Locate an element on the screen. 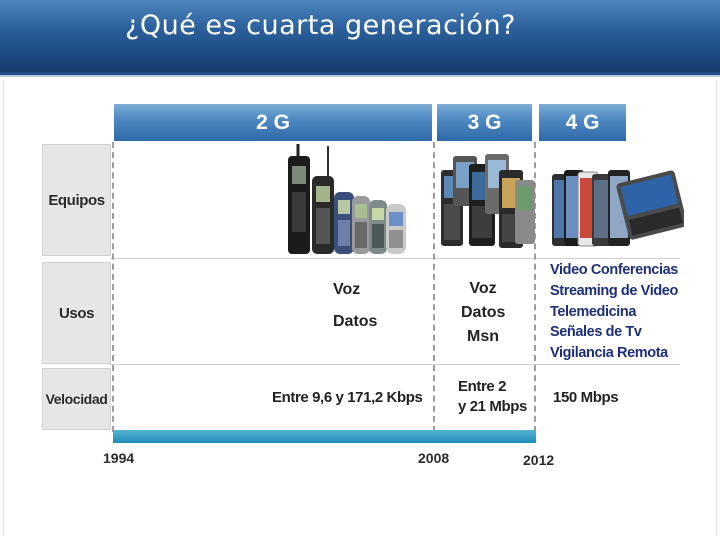  generation-2g-bar: 2 G is located at coordinates (273, 122).